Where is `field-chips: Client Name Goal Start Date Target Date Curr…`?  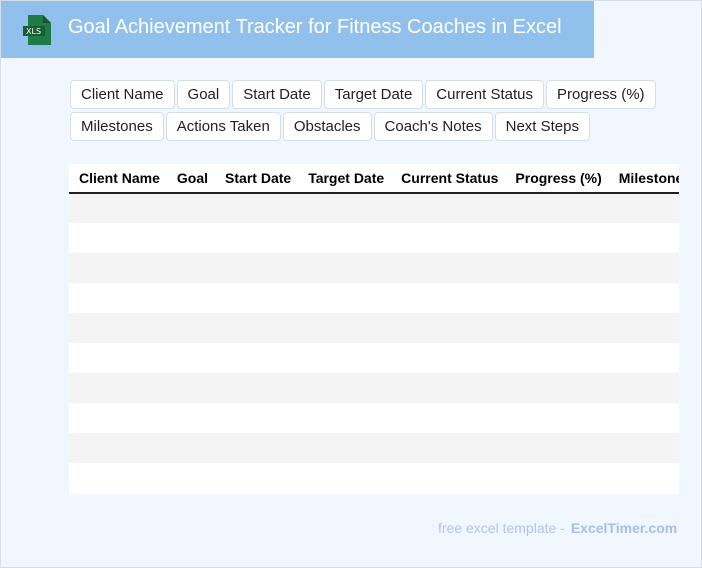 field-chips: Client Name Goal Start Date Target Date Curr… is located at coordinates (370, 112).